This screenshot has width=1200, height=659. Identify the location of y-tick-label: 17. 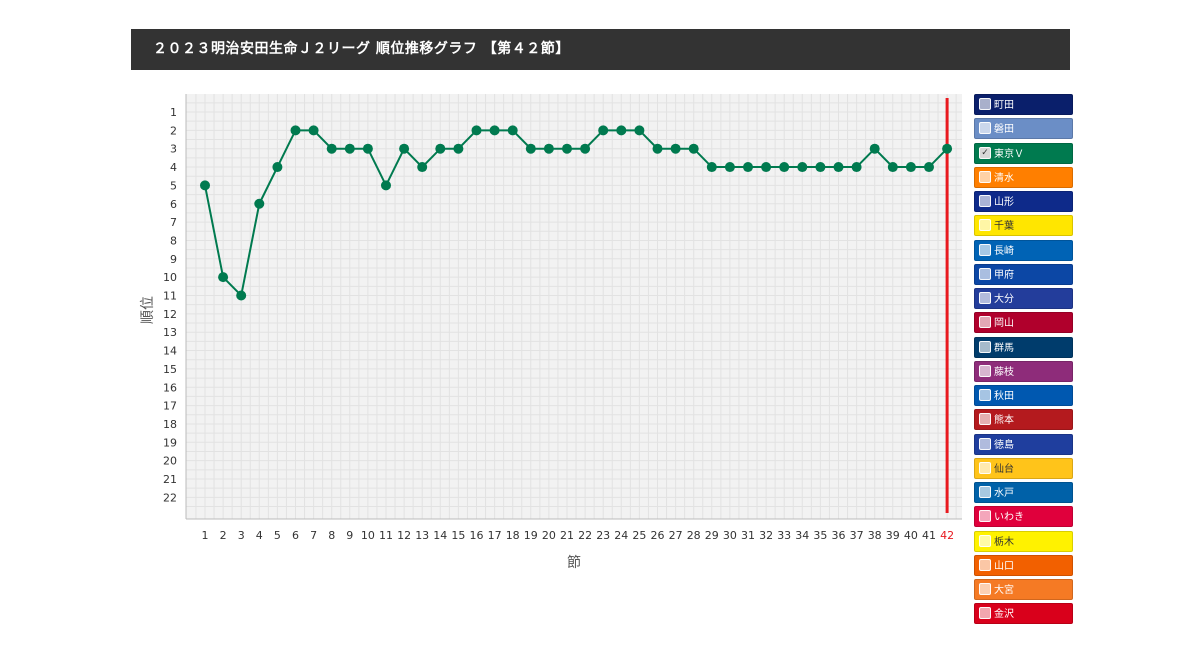
(170, 406).